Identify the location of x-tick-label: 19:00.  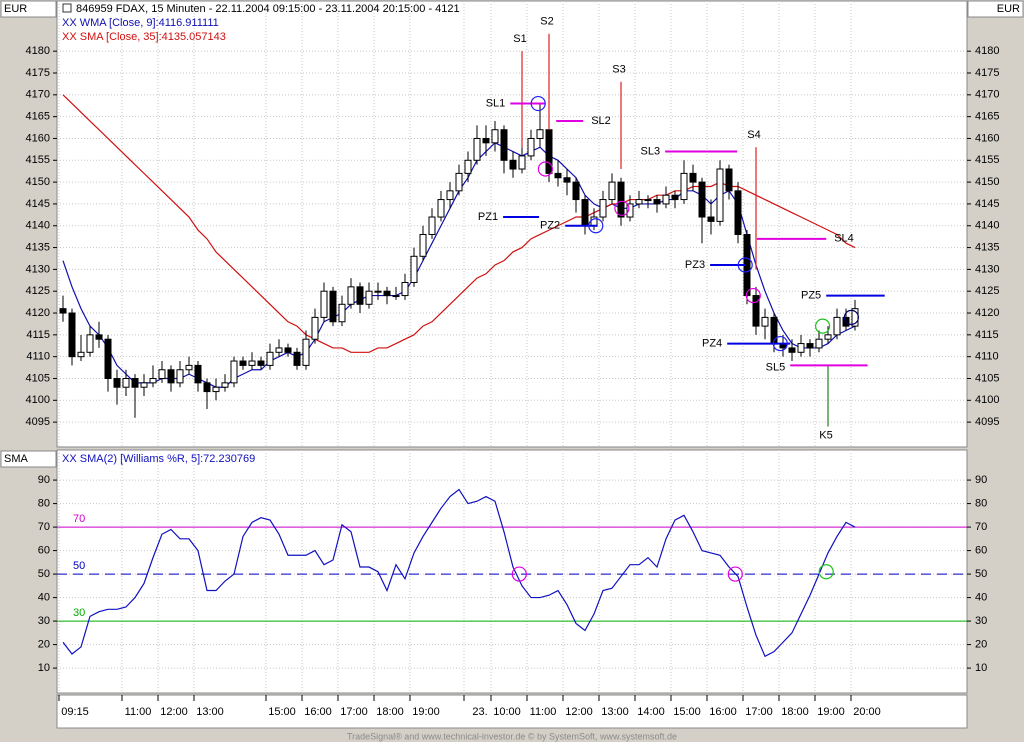
(831, 712).